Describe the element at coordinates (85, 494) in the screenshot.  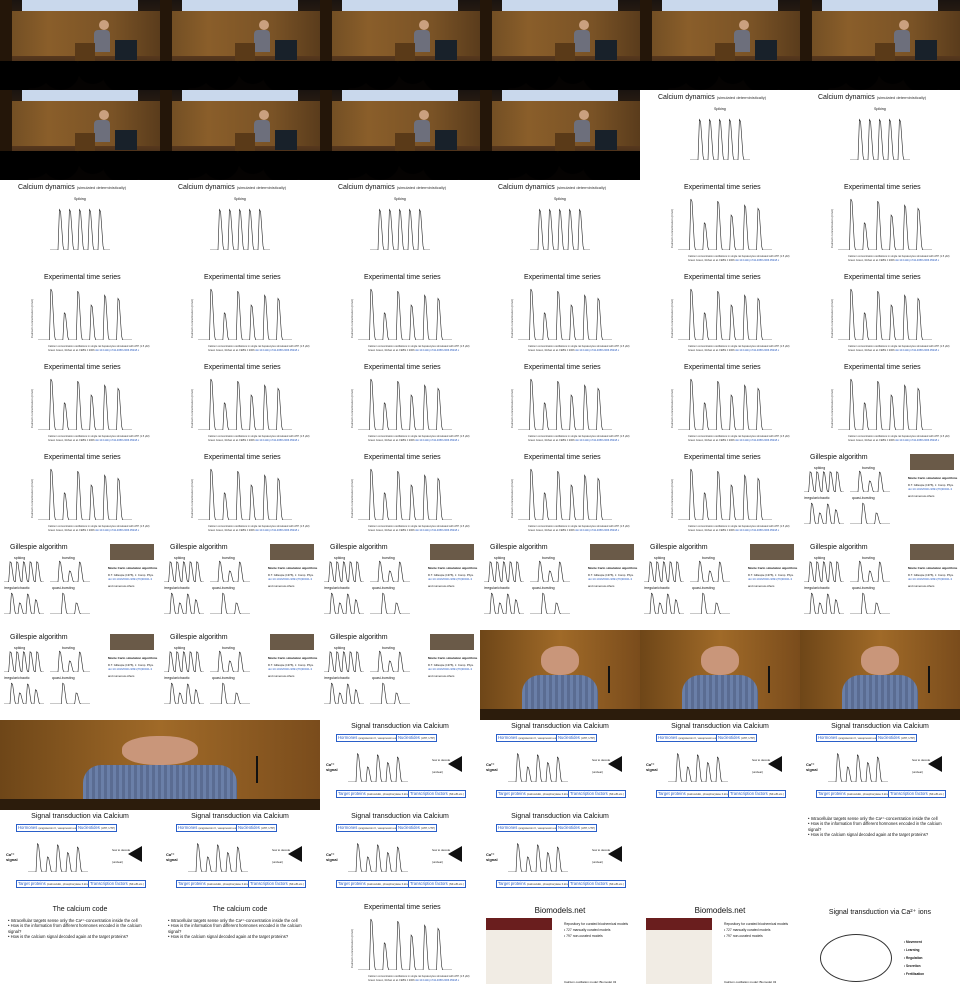
I see `experimental-trace` at that location.